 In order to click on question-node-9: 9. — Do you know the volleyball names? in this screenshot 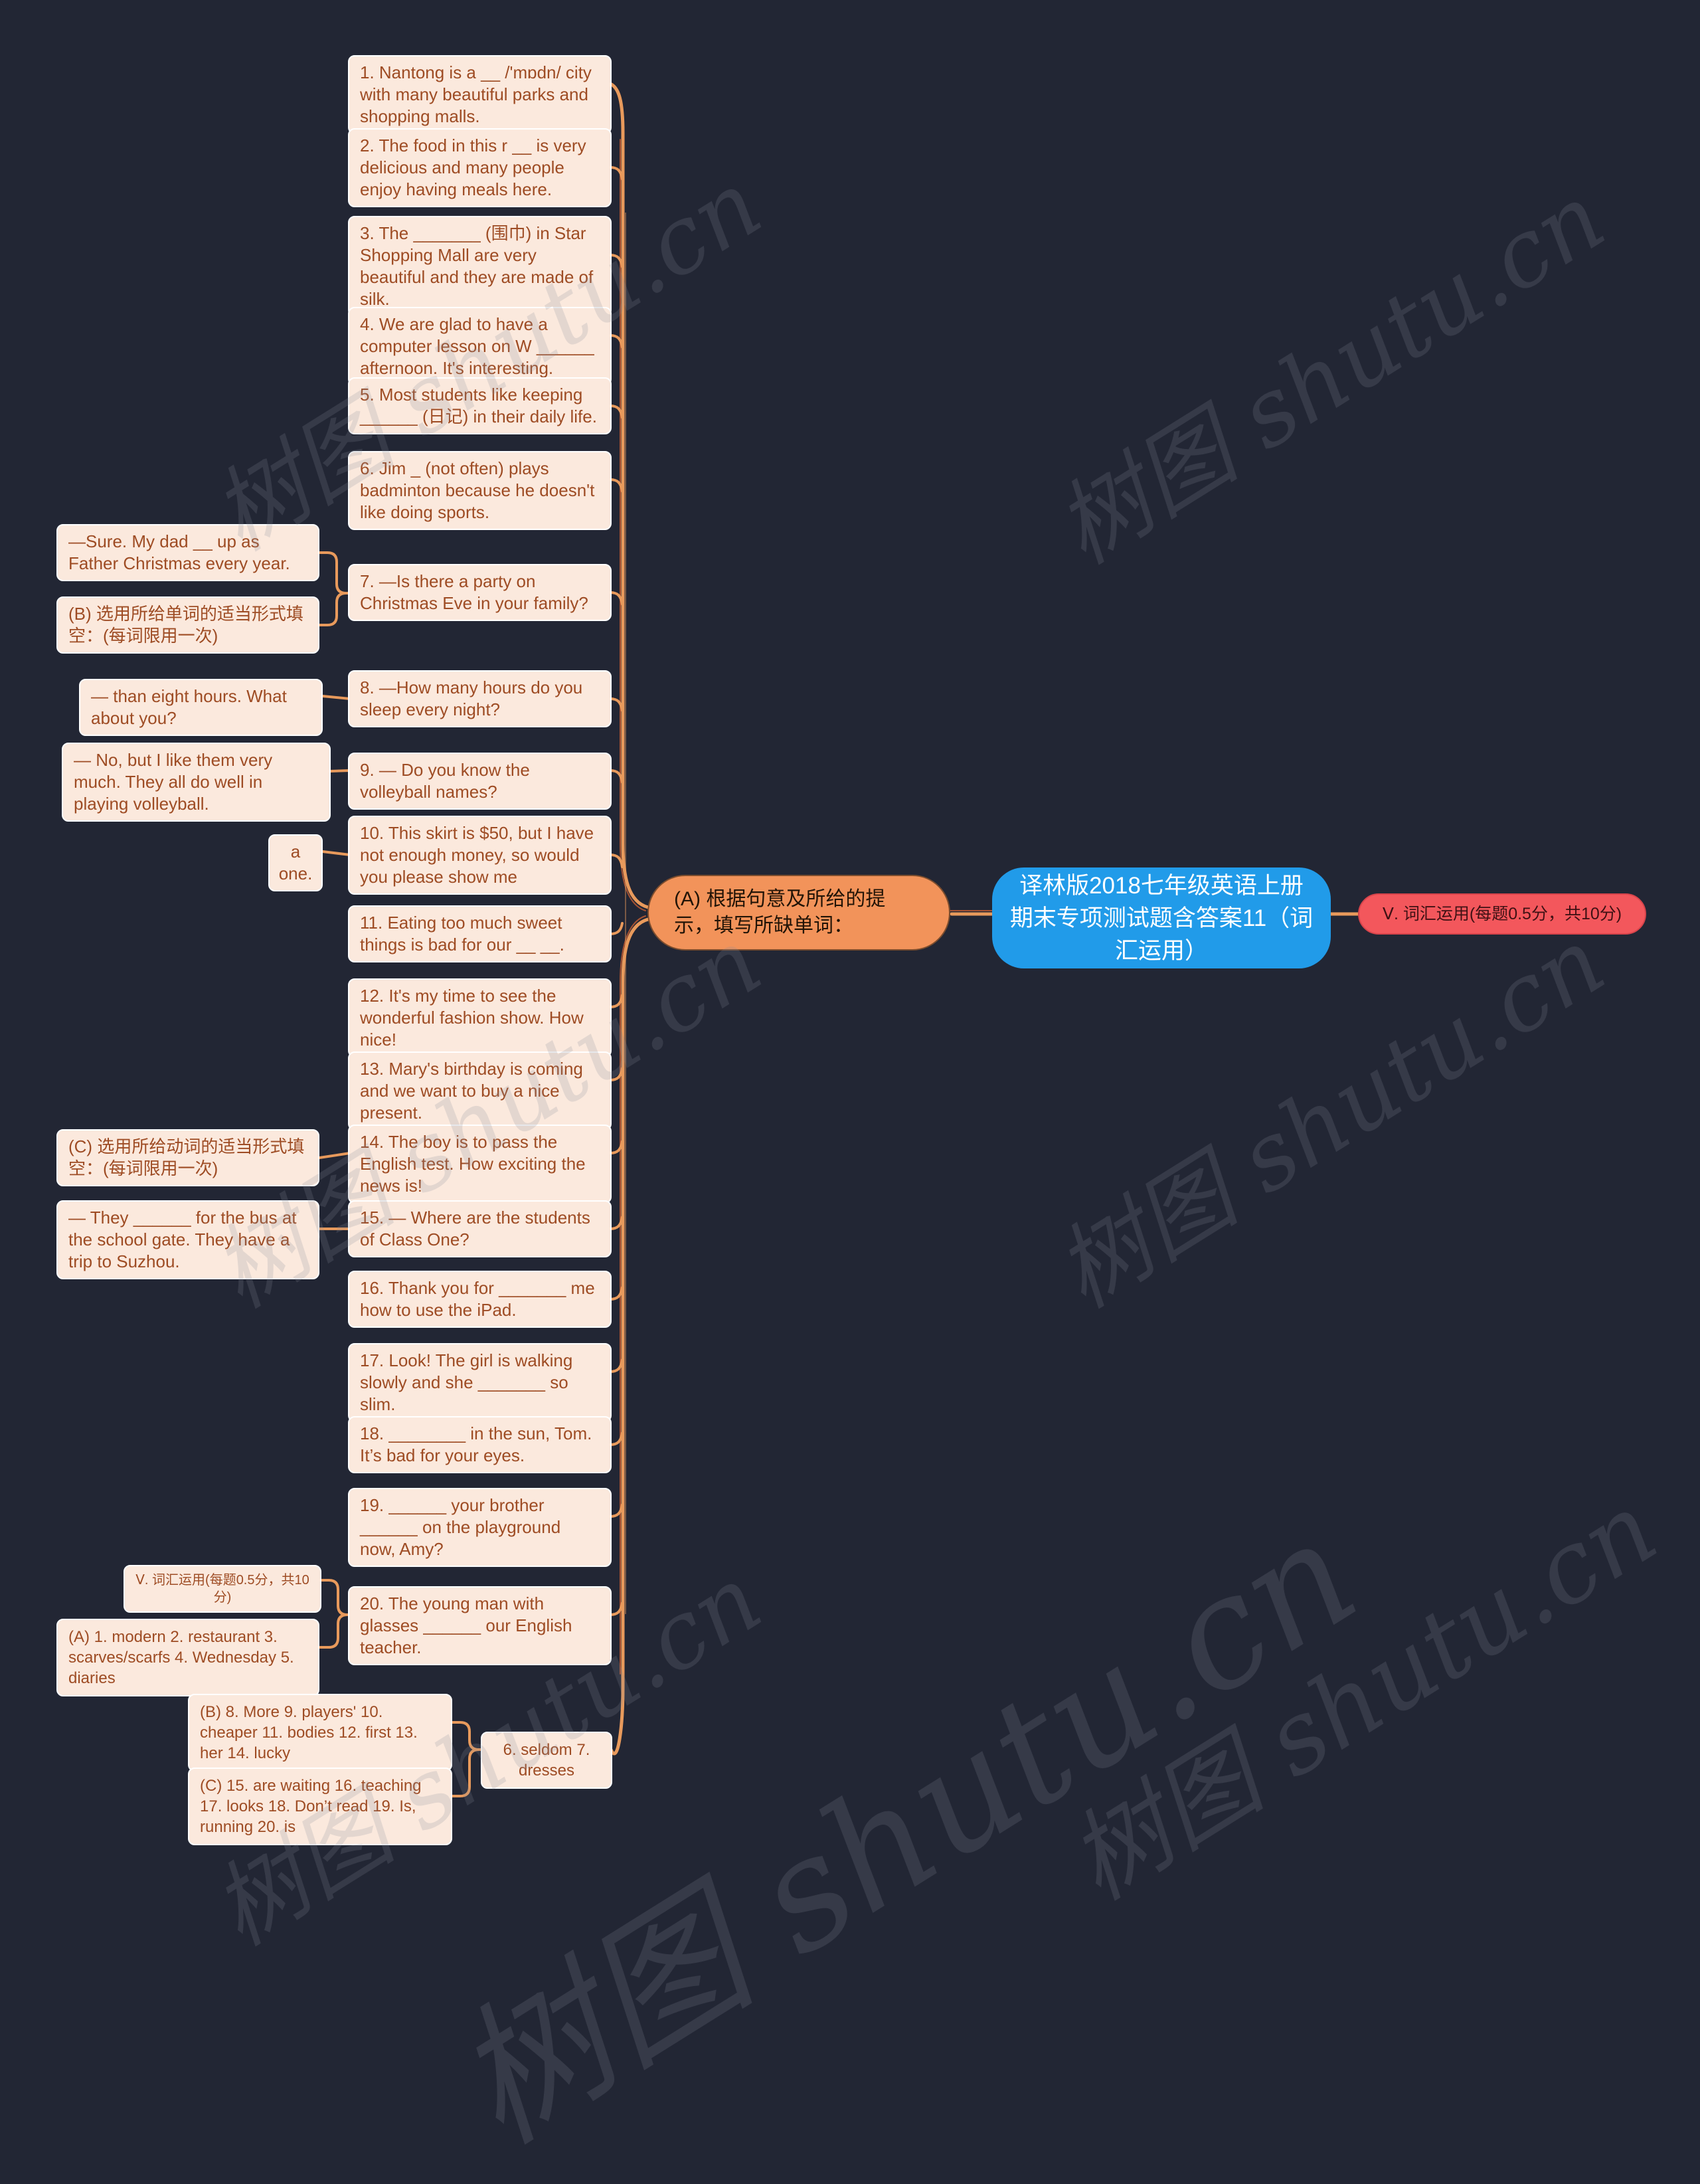, I will do `click(480, 781)`.